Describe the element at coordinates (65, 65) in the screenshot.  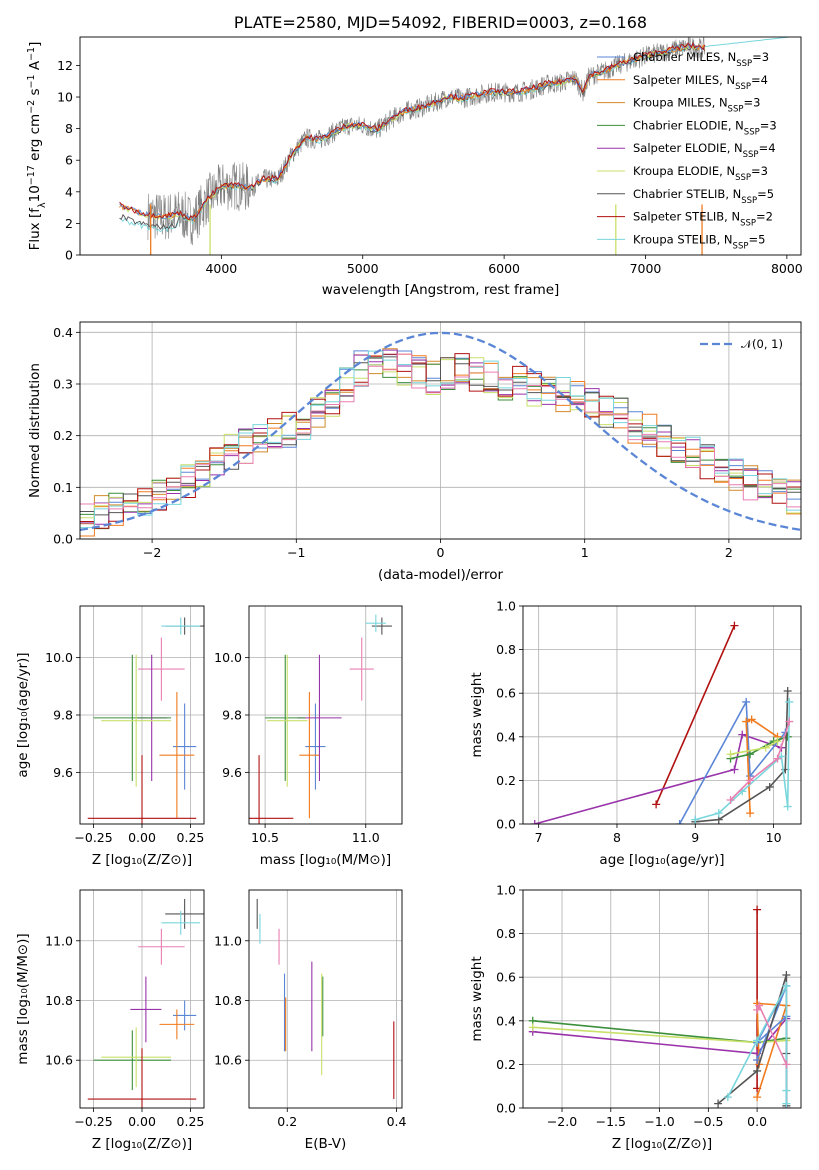
I see `y-tick-label: 12` at that location.